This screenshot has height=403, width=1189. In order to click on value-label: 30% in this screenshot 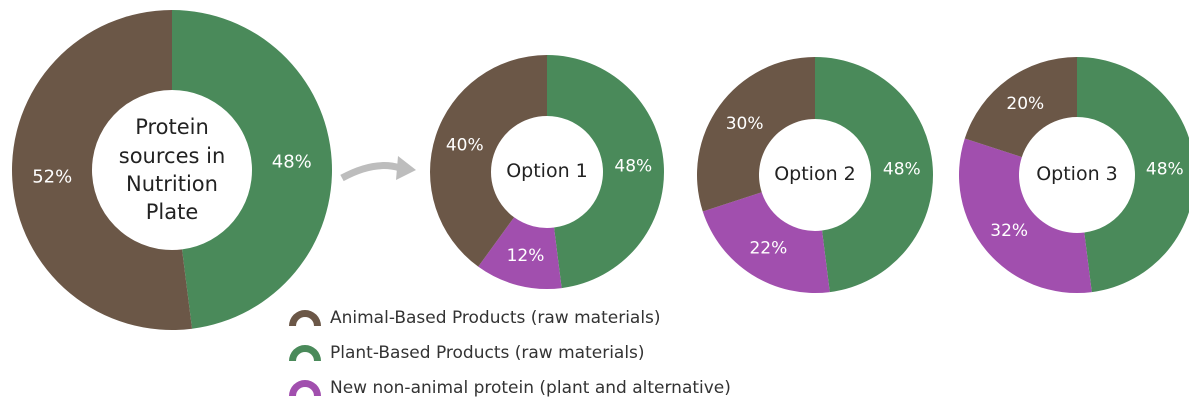, I will do `click(745, 124)`.